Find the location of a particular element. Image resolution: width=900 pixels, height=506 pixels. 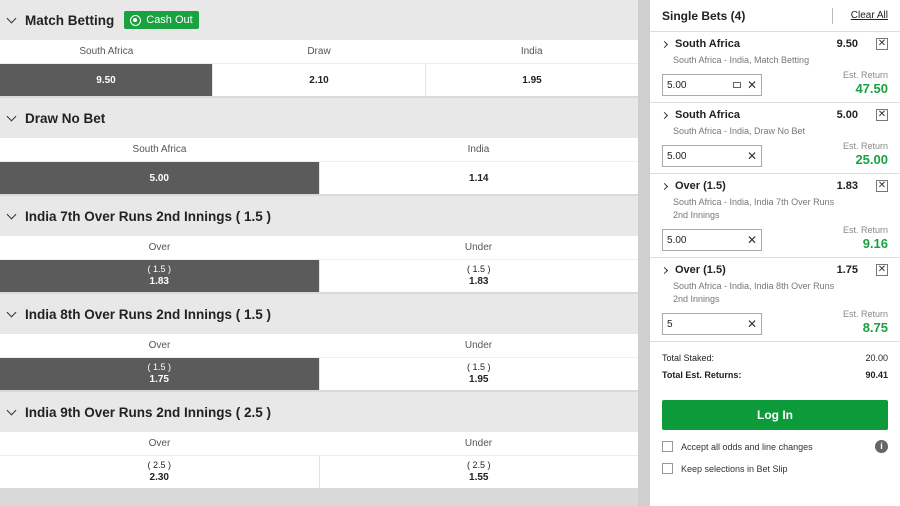

bet-odds: 1.83 is located at coordinates (847, 186).